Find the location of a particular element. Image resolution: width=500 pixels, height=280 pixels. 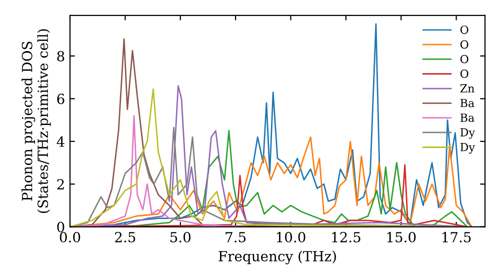

x-tick-label: 12.5 is located at coordinates (346, 237).